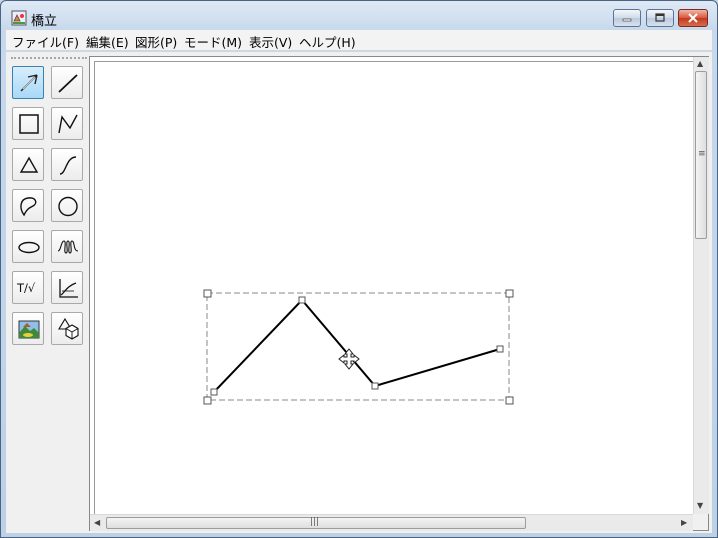  Describe the element at coordinates (45, 42) in the screenshot. I see `menu-file: ファイル(F)` at that location.